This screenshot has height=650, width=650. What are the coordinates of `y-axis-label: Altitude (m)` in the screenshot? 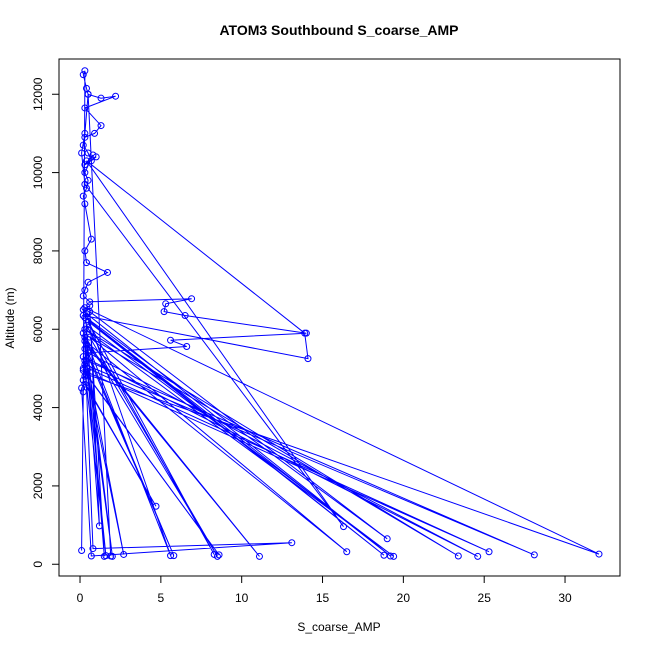 It's located at (10, 317).